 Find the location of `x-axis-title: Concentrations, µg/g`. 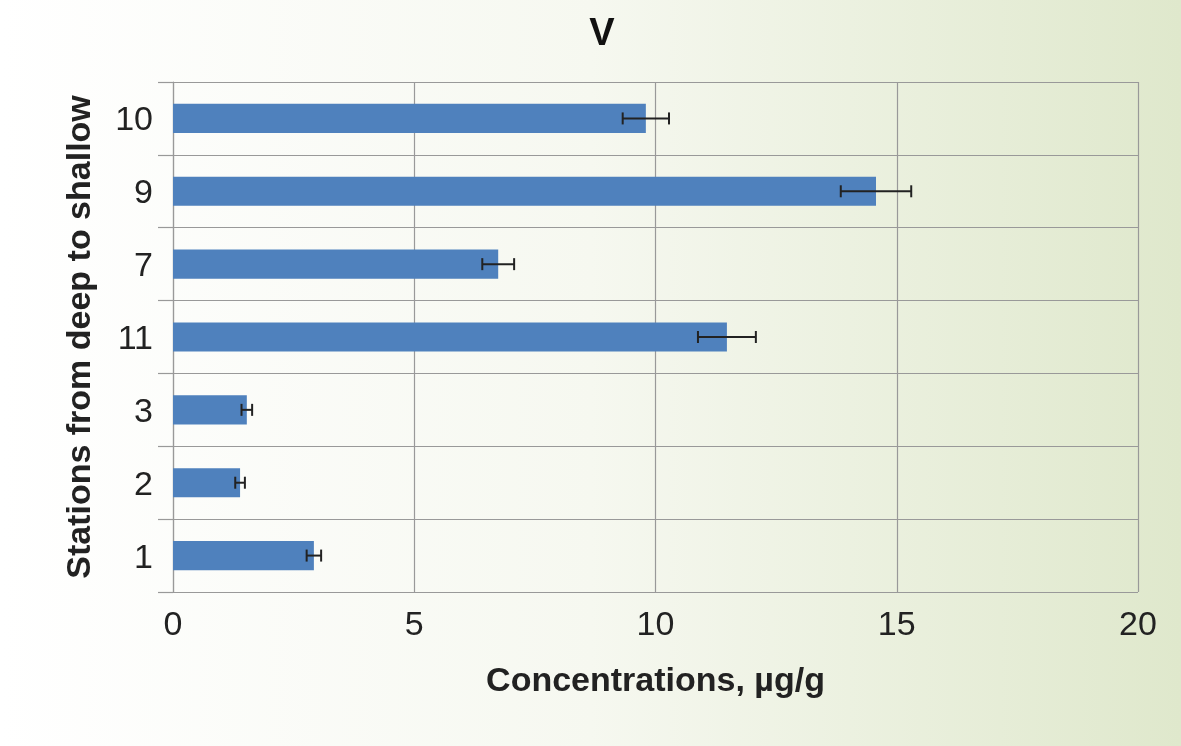

x-axis-title: Concentrations, µg/g is located at coordinates (655, 679).